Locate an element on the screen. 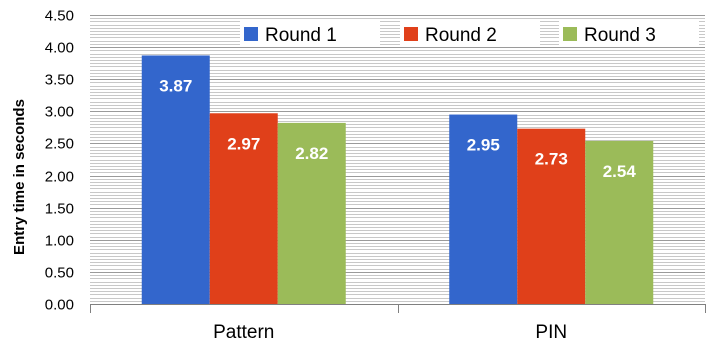 Image resolution: width=714 pixels, height=350 pixels. y-tick-label: 3.50 is located at coordinates (59, 80).